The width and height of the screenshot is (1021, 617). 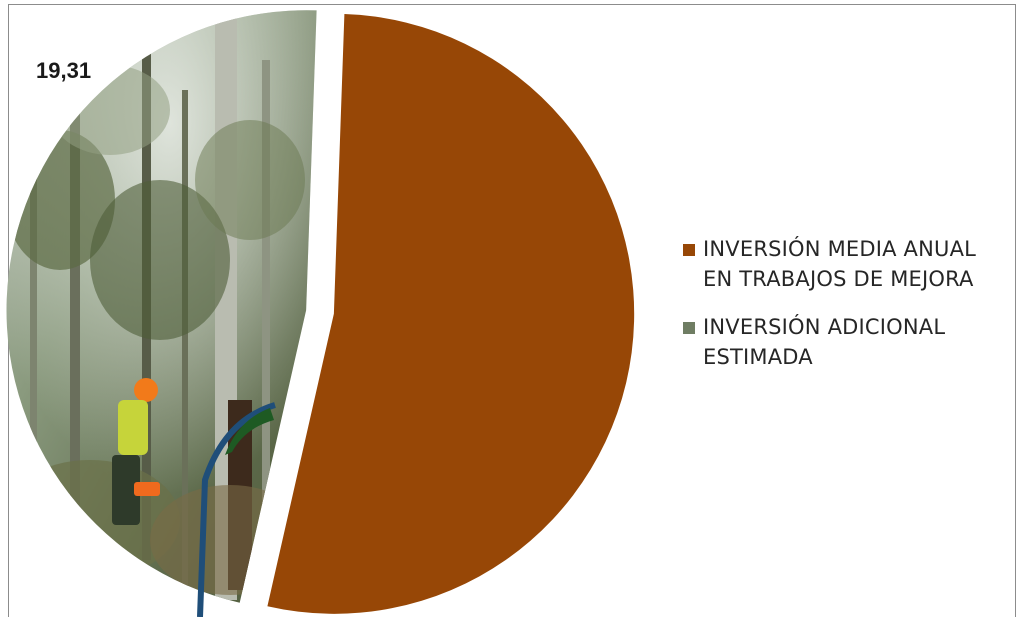 I want to click on arrow-annotation, so click(x=236, y=509).